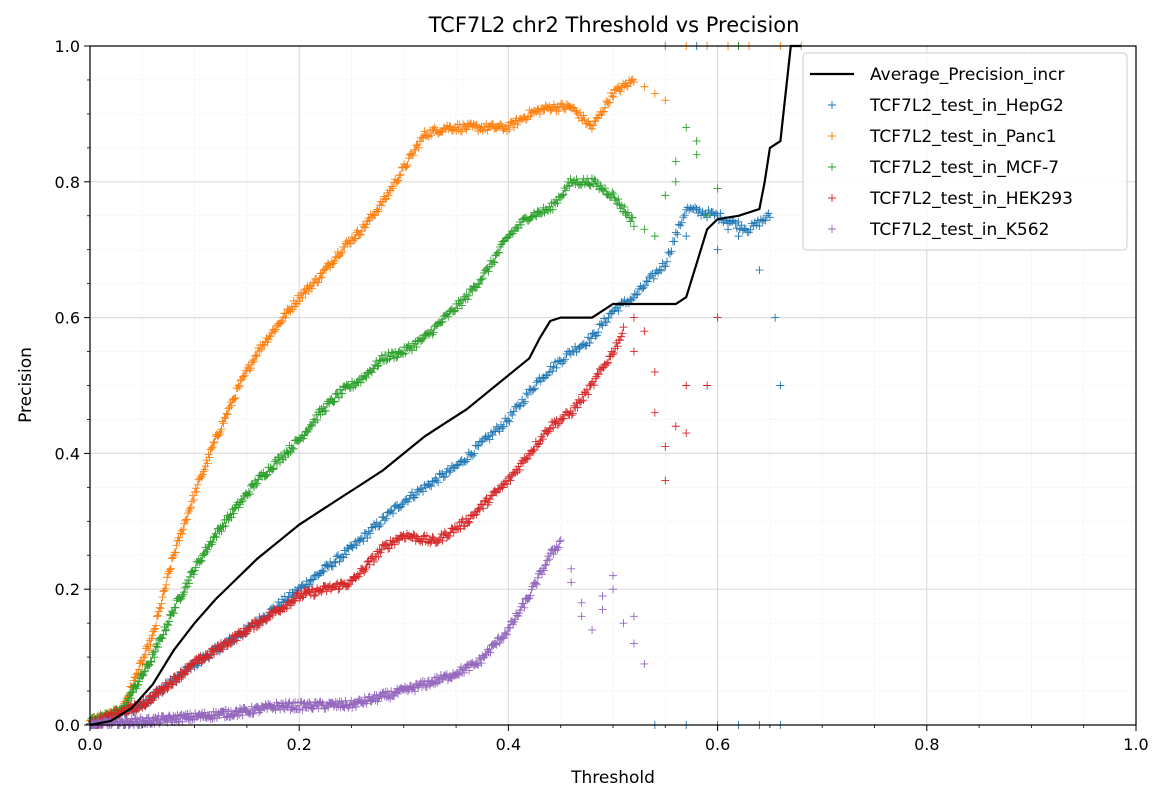 This screenshot has width=1168, height=803. I want to click on legend-label: Average_Precision_incr, so click(967, 75).